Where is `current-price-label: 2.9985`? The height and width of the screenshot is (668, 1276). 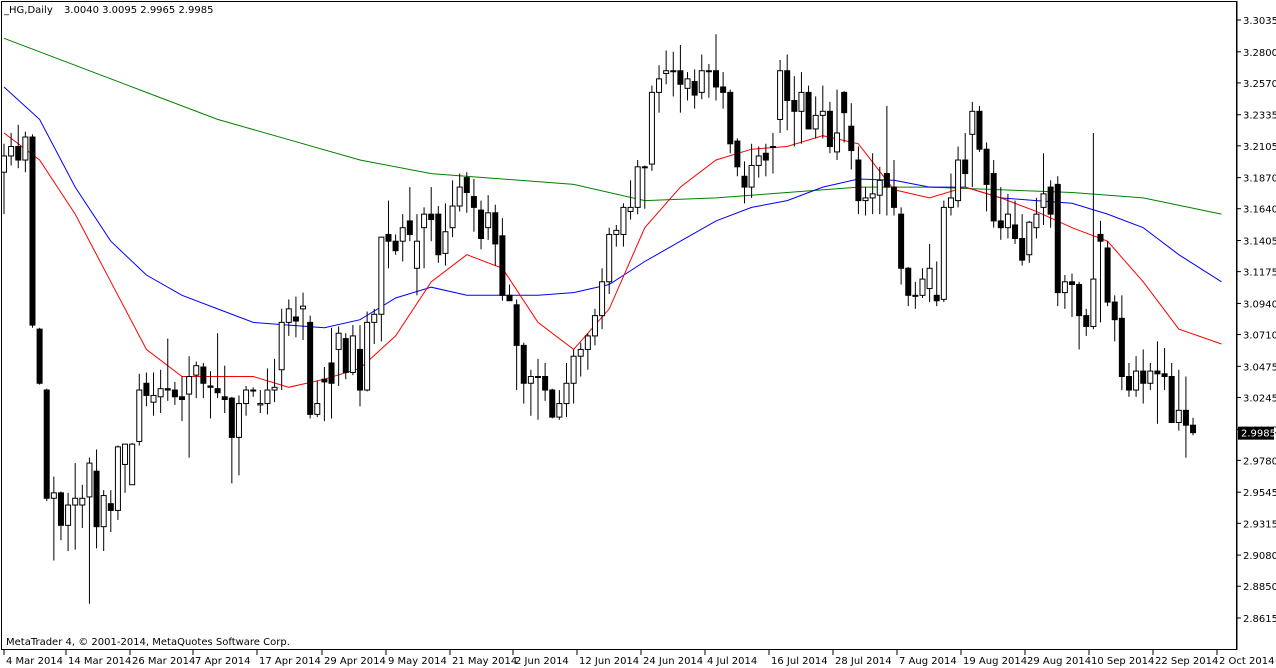
current-price-label: 2.9985 is located at coordinates (1258, 434).